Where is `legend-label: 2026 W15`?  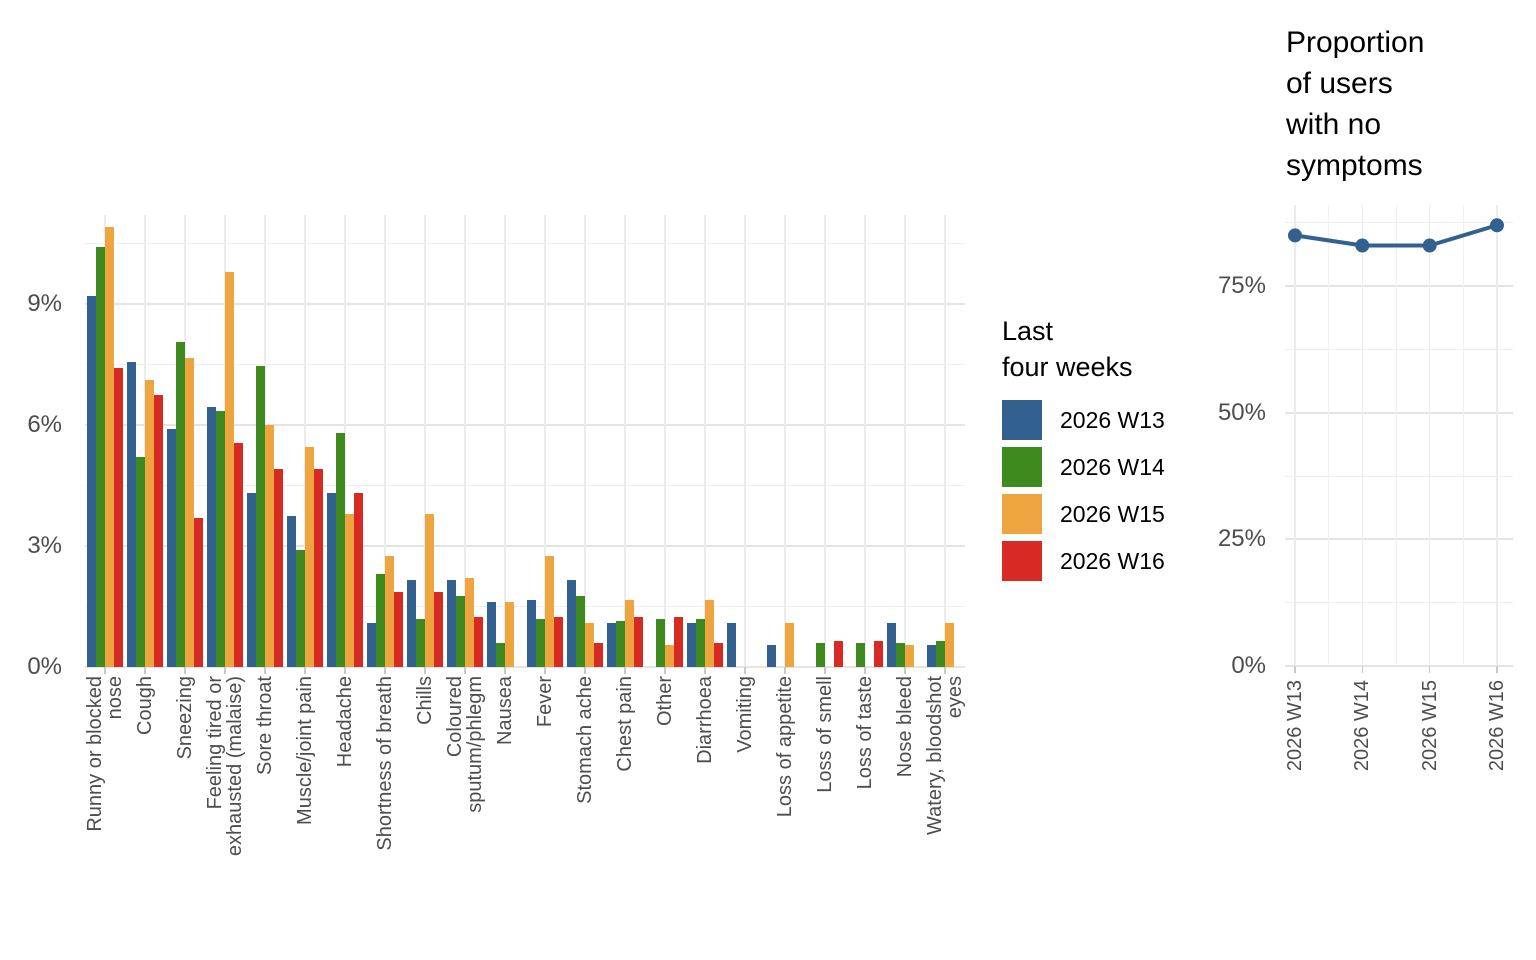
legend-label: 2026 W15 is located at coordinates (1112, 513).